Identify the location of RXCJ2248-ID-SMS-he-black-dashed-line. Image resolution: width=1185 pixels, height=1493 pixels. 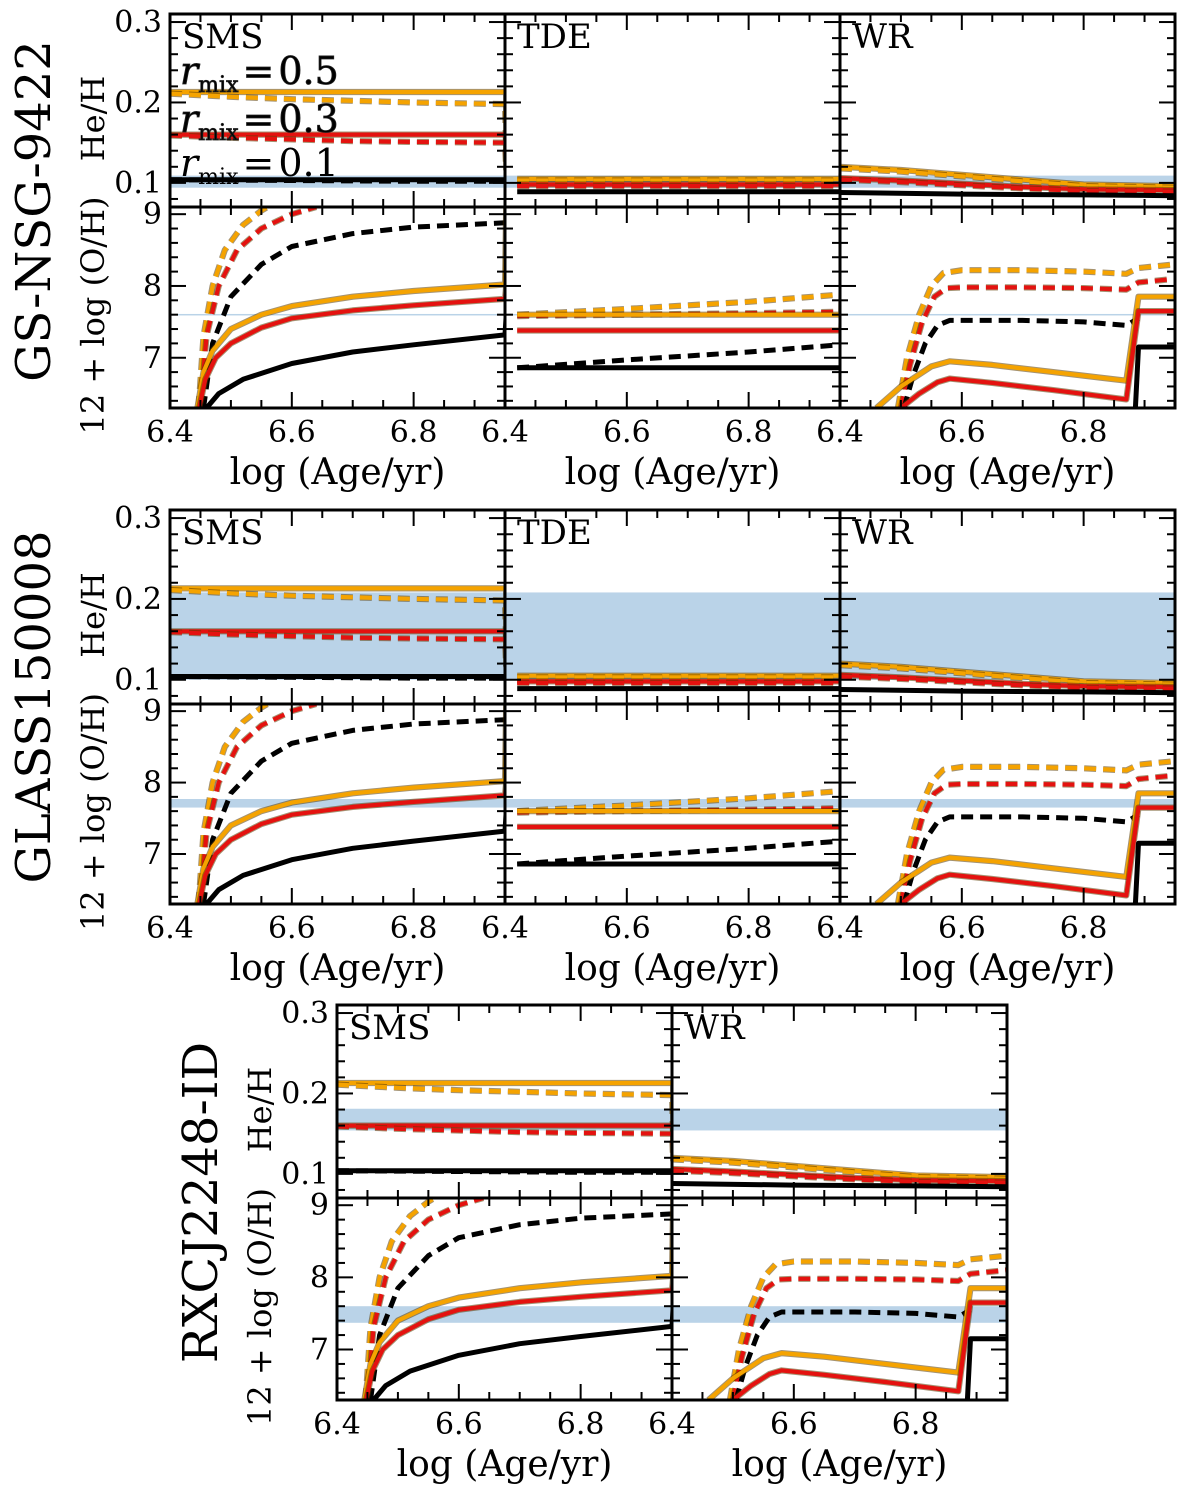
(504, 1171).